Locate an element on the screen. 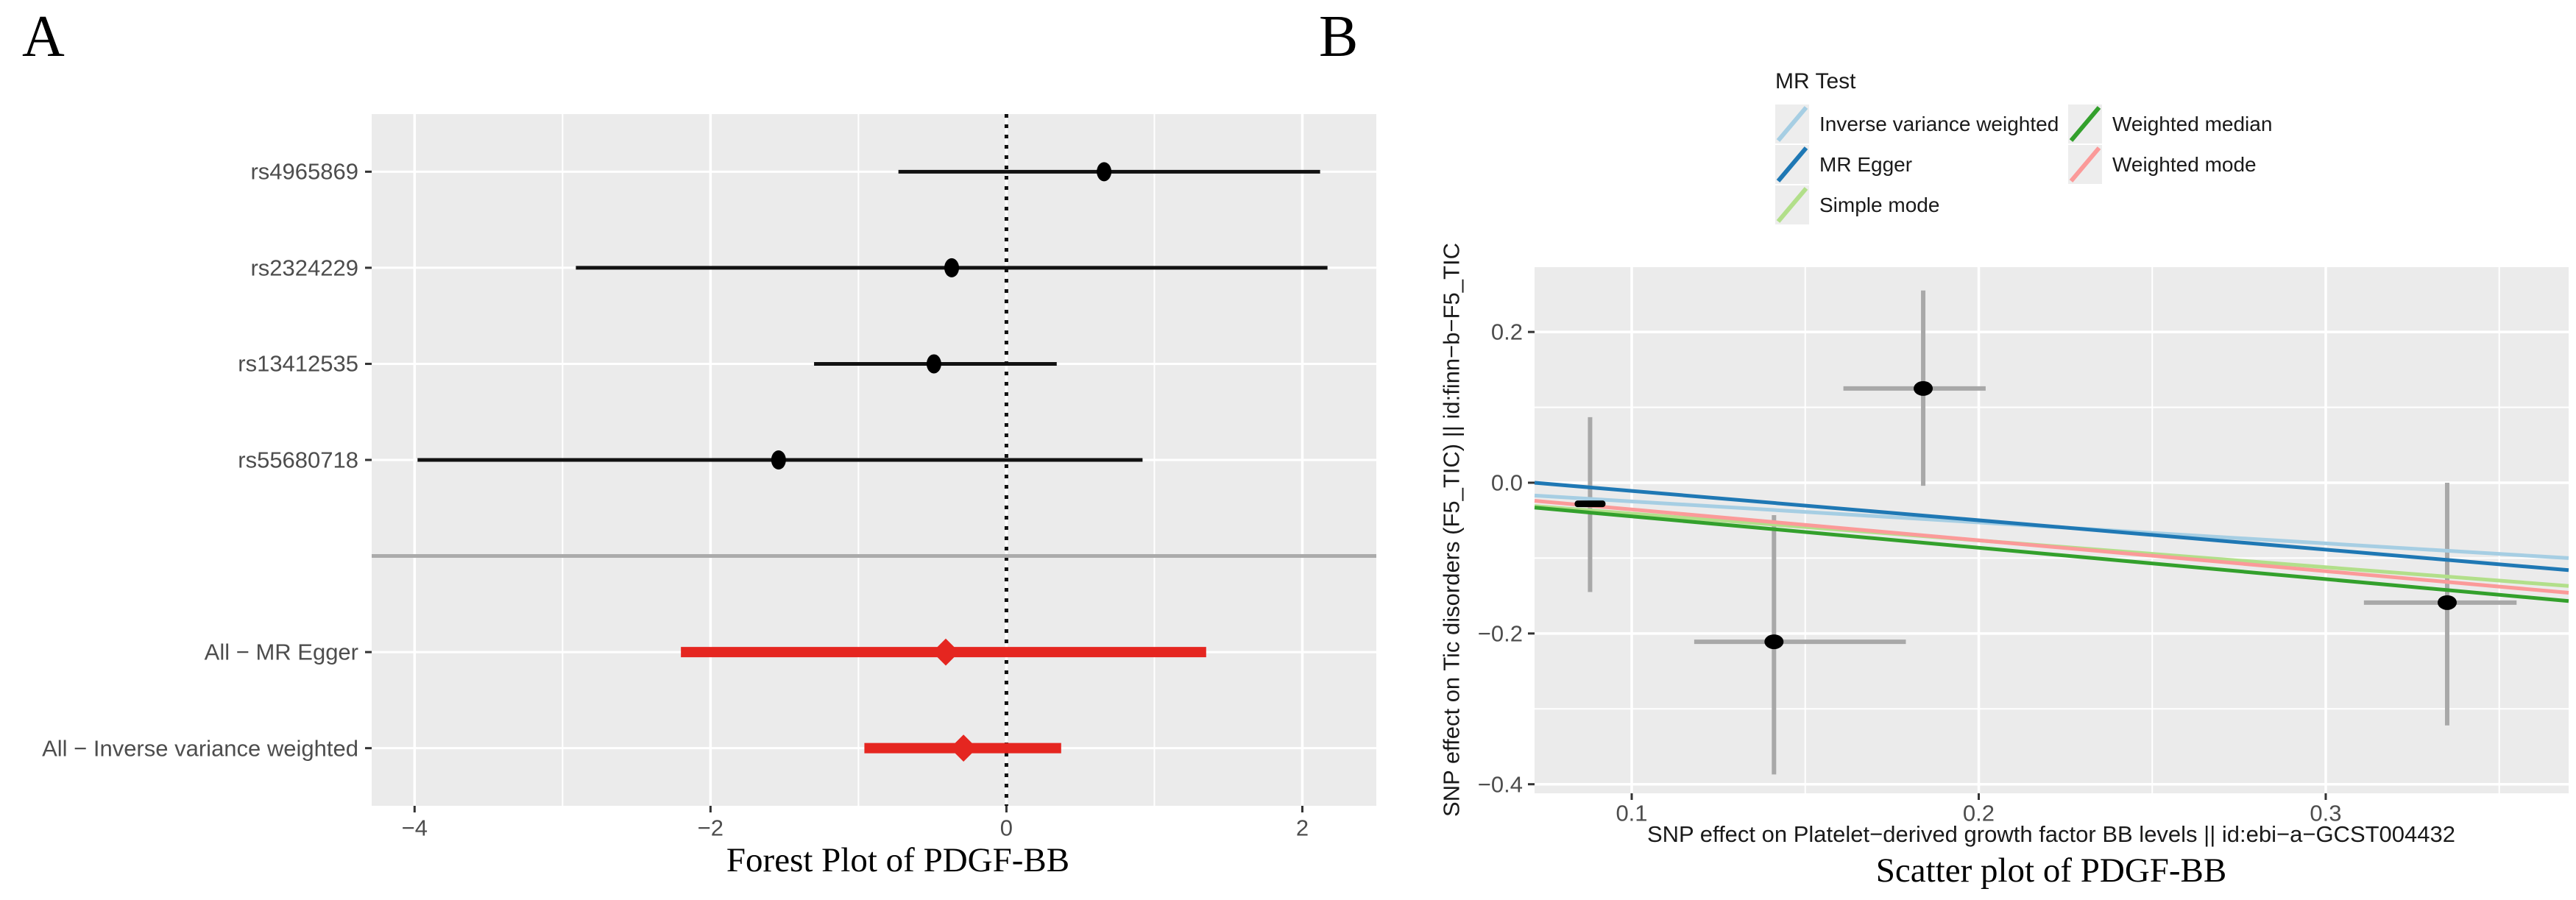 Image resolution: width=2576 pixels, height=900 pixels. legend-item-label: Weighted median is located at coordinates (2192, 123).